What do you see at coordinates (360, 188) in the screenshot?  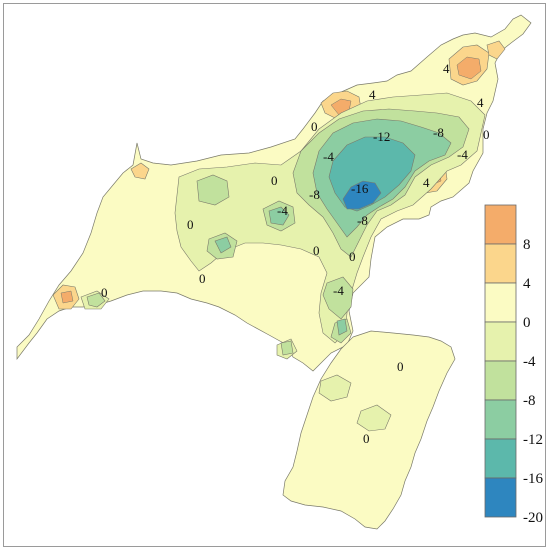 I see `contour-label: -16` at bounding box center [360, 188].